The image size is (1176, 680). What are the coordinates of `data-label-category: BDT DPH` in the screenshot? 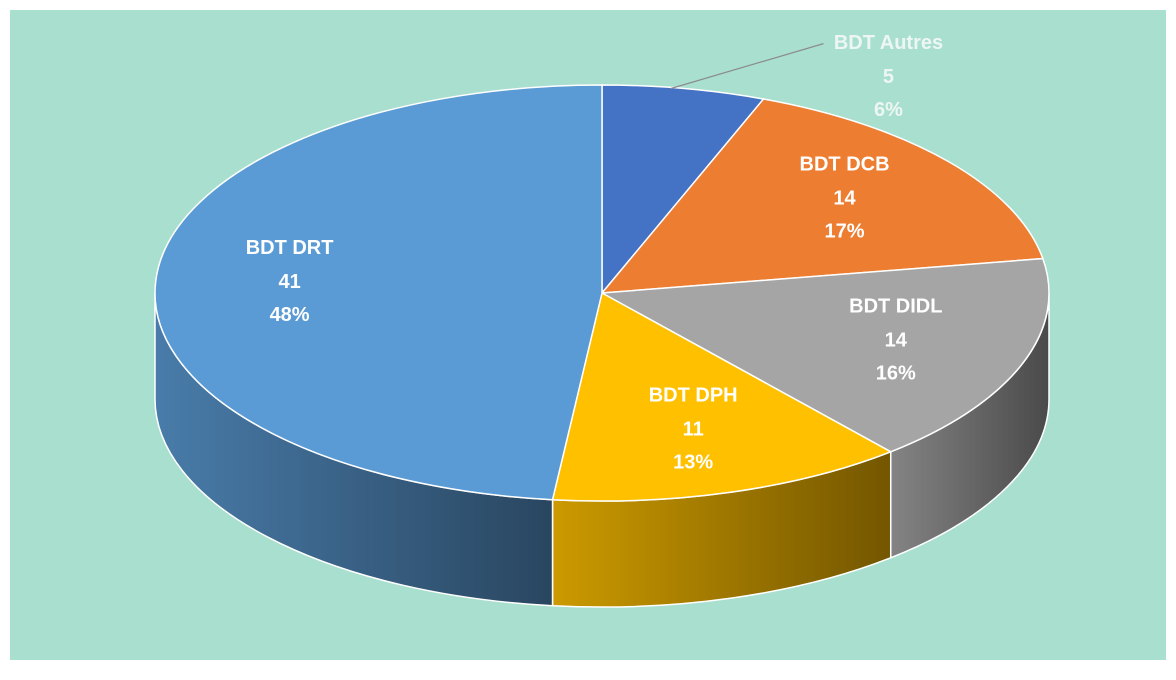 It's located at (693, 396).